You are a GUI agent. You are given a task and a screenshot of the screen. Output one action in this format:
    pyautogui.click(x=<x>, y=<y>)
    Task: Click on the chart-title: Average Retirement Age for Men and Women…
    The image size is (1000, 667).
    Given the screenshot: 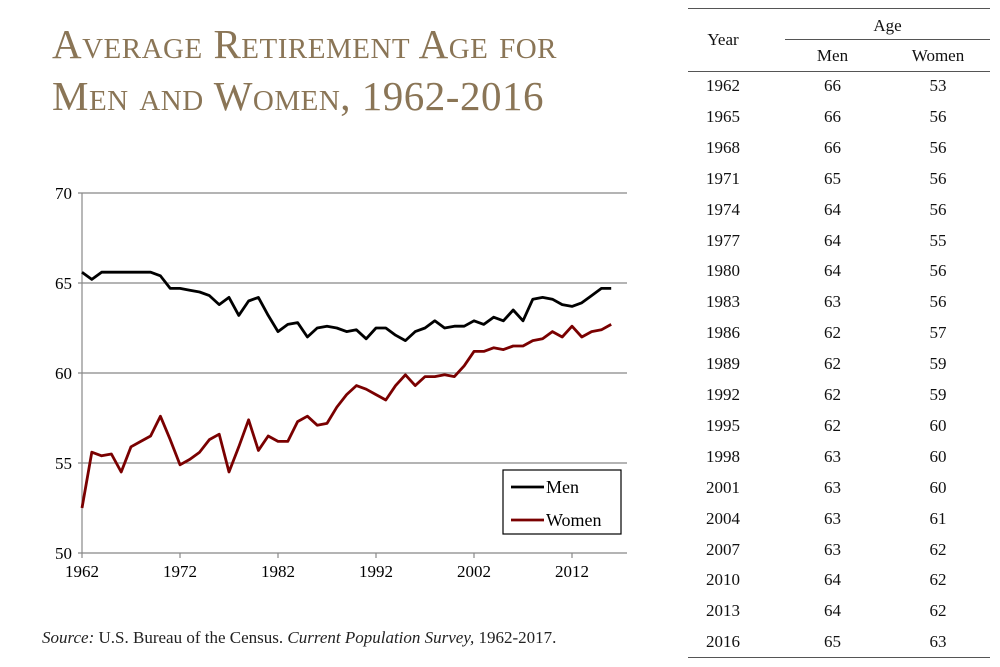 What is the action you would take?
    pyautogui.click(x=352, y=70)
    